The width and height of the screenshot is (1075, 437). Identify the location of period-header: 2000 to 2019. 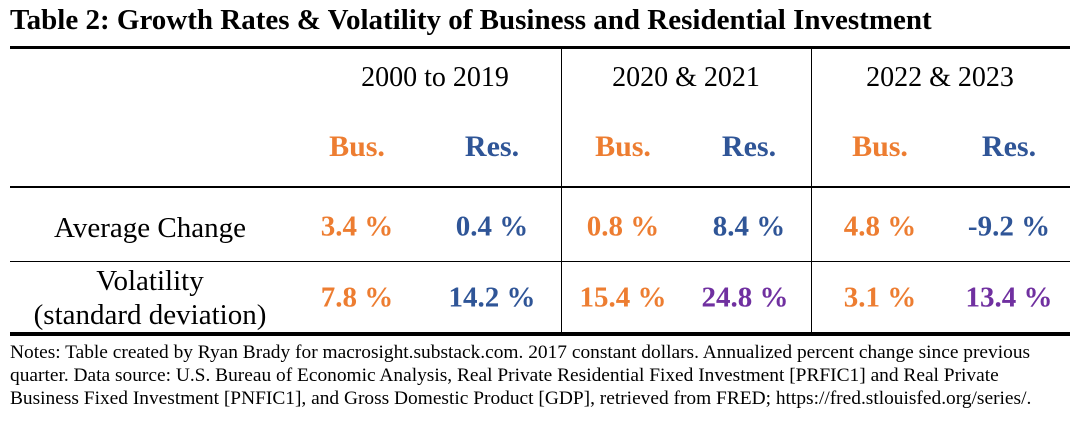
(435, 77).